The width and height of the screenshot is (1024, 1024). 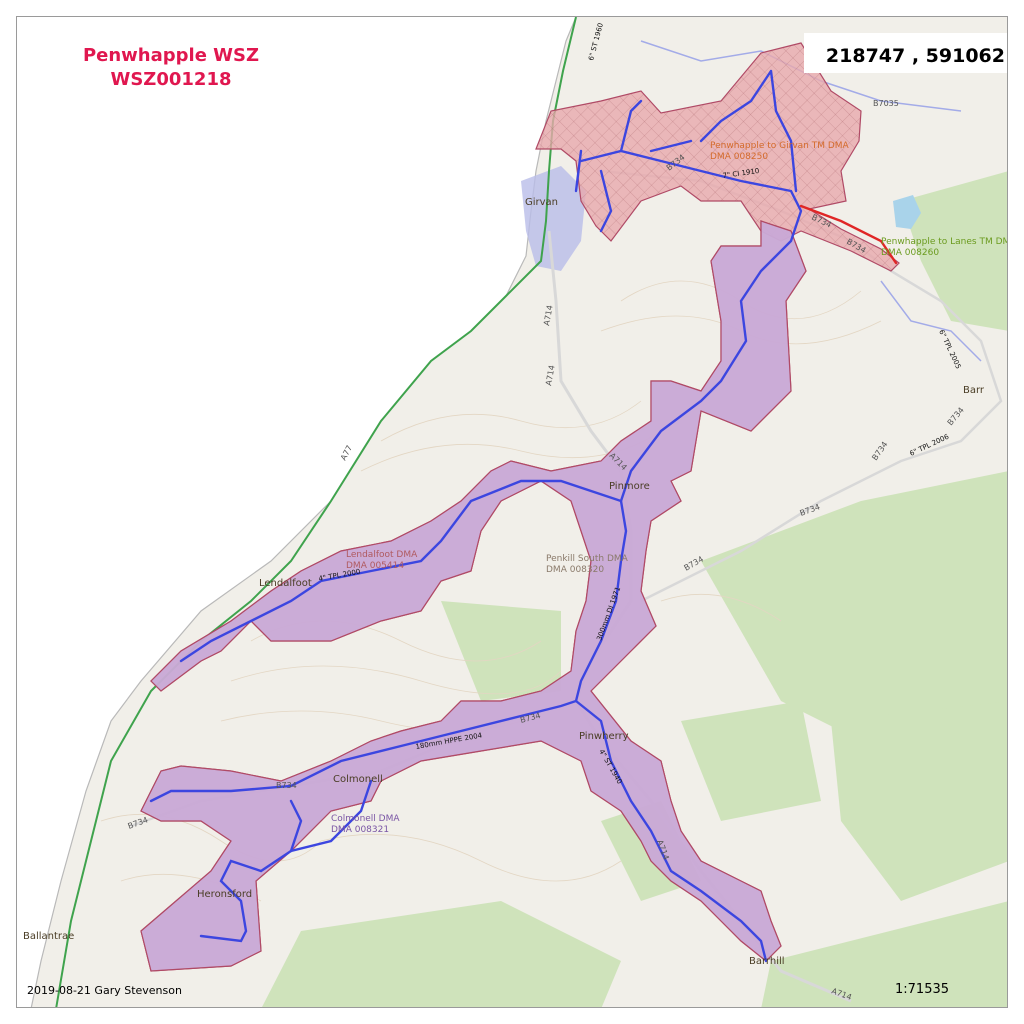 What do you see at coordinates (767, 961) in the screenshot?
I see `town-barrhill: Barrhill` at bounding box center [767, 961].